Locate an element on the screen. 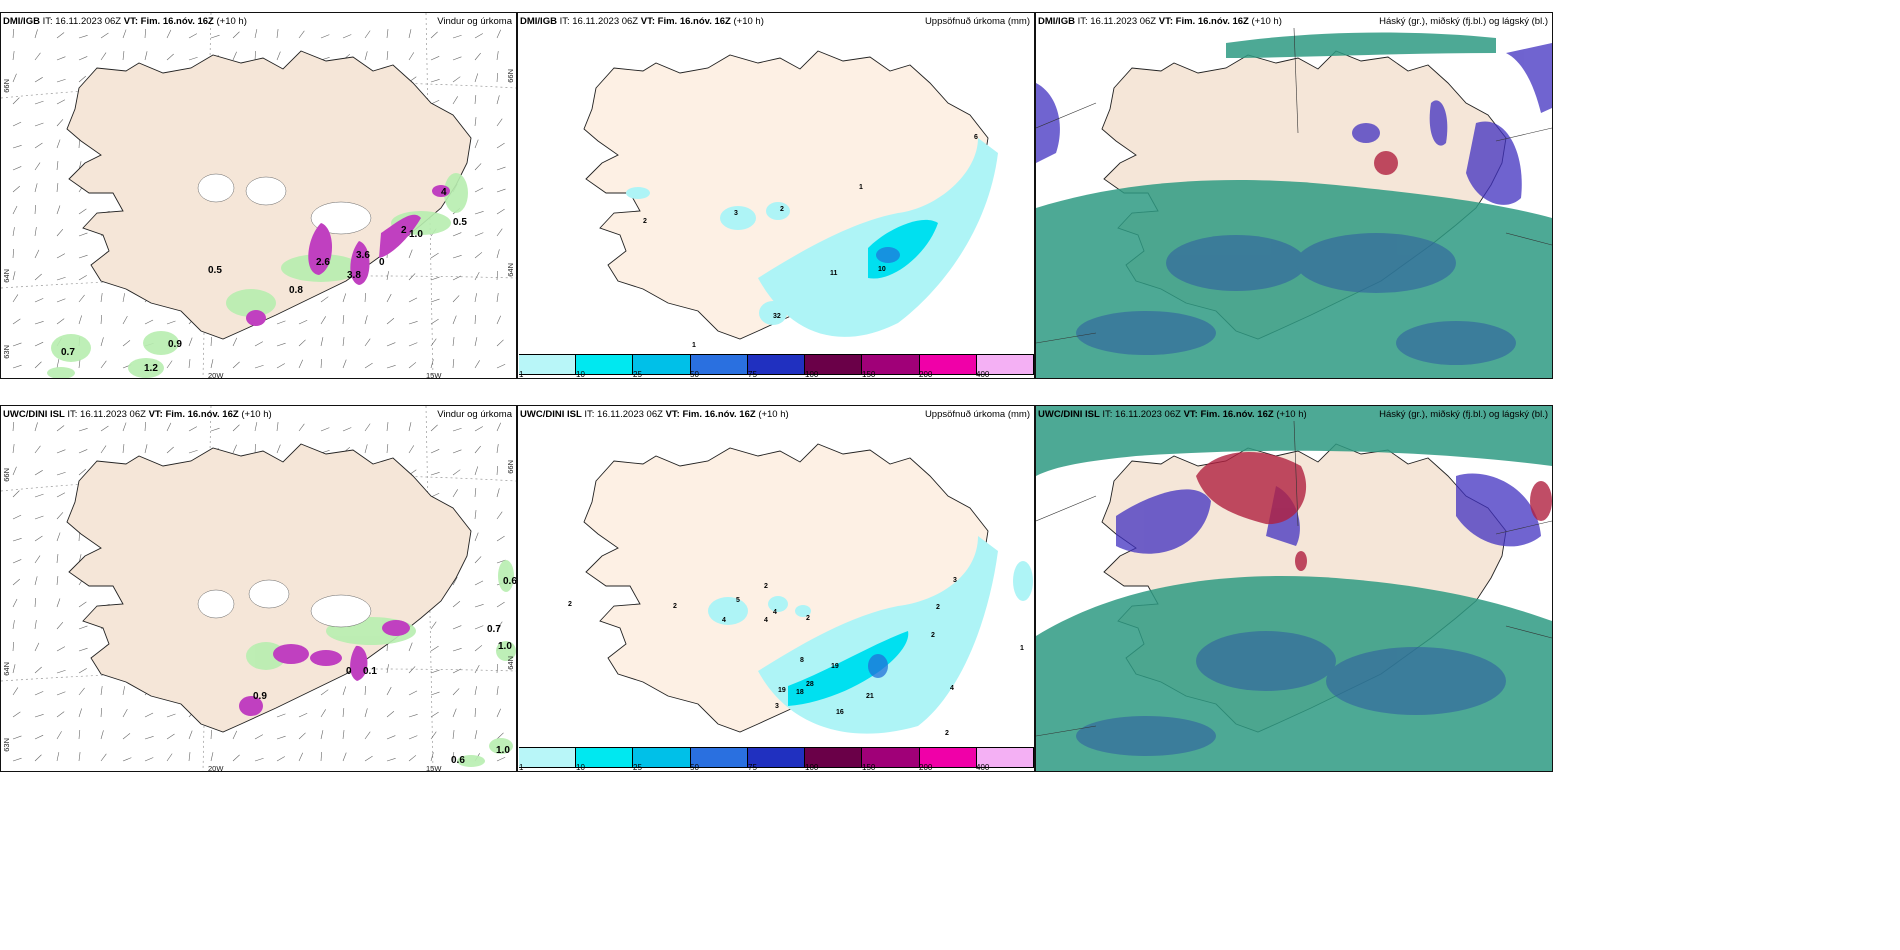 This screenshot has width=1900, height=950. red-cloud is located at coordinates (1386, 163).